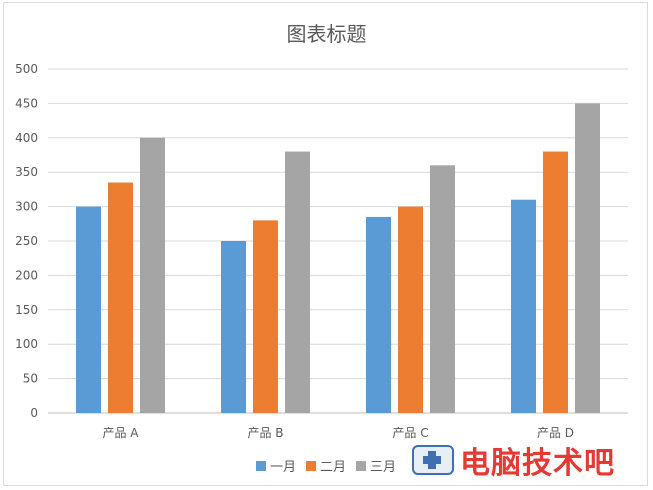  What do you see at coordinates (26, 344) in the screenshot?
I see `y-tick-label: 100` at bounding box center [26, 344].